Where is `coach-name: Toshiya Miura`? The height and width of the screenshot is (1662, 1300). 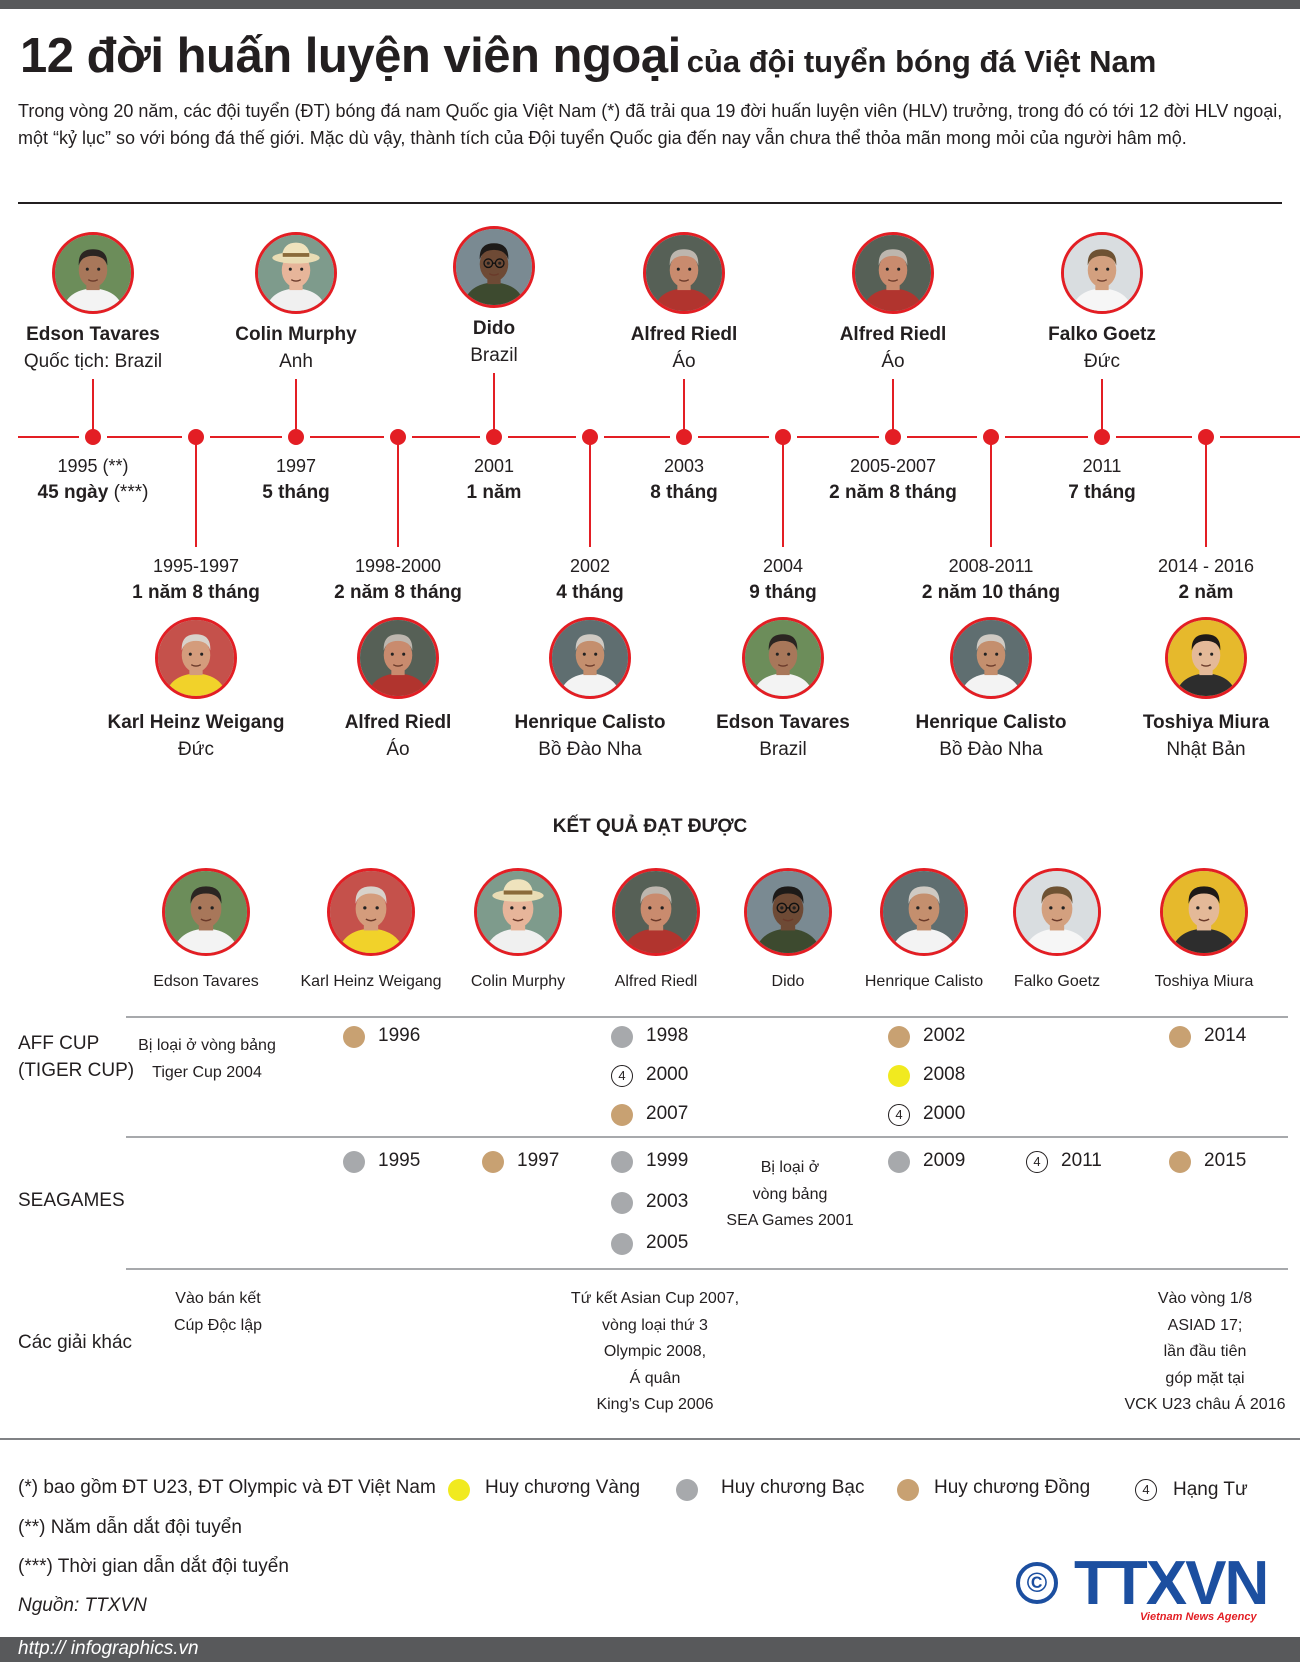
coach-name: Toshiya Miura is located at coordinates (1206, 722).